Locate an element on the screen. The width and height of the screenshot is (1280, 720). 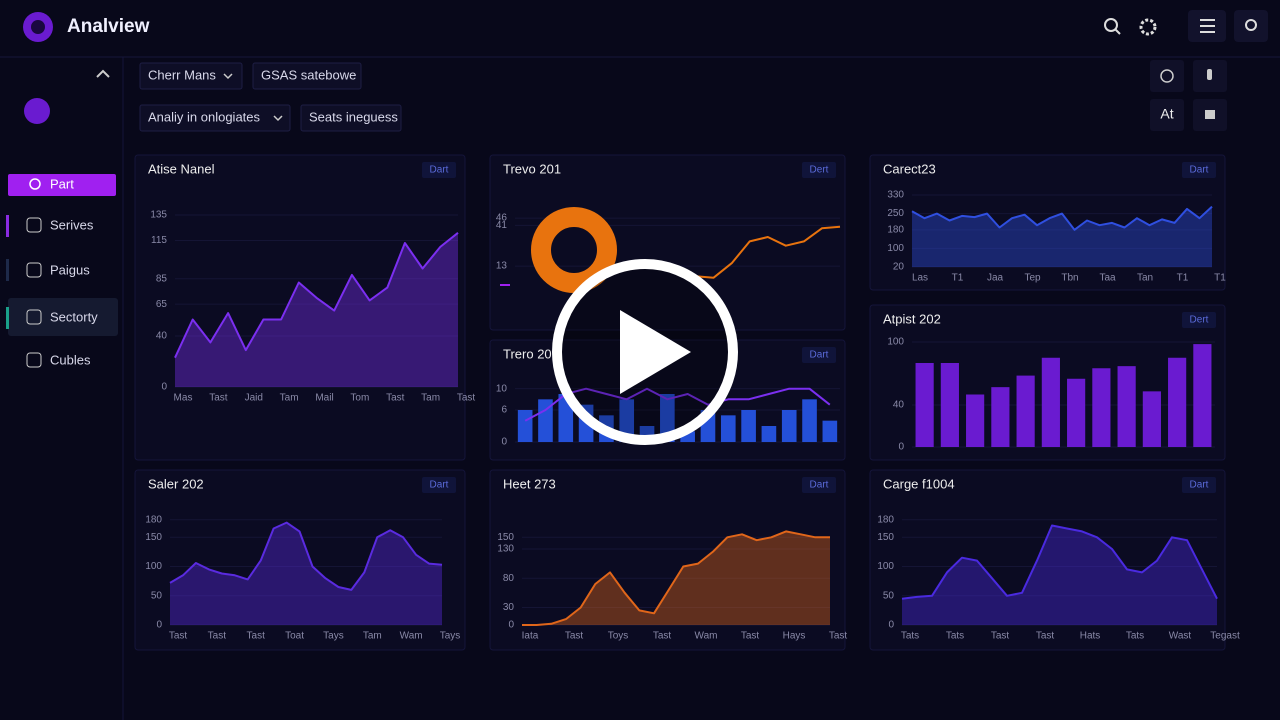
nav-item-hover is located at coordinates (63, 317).